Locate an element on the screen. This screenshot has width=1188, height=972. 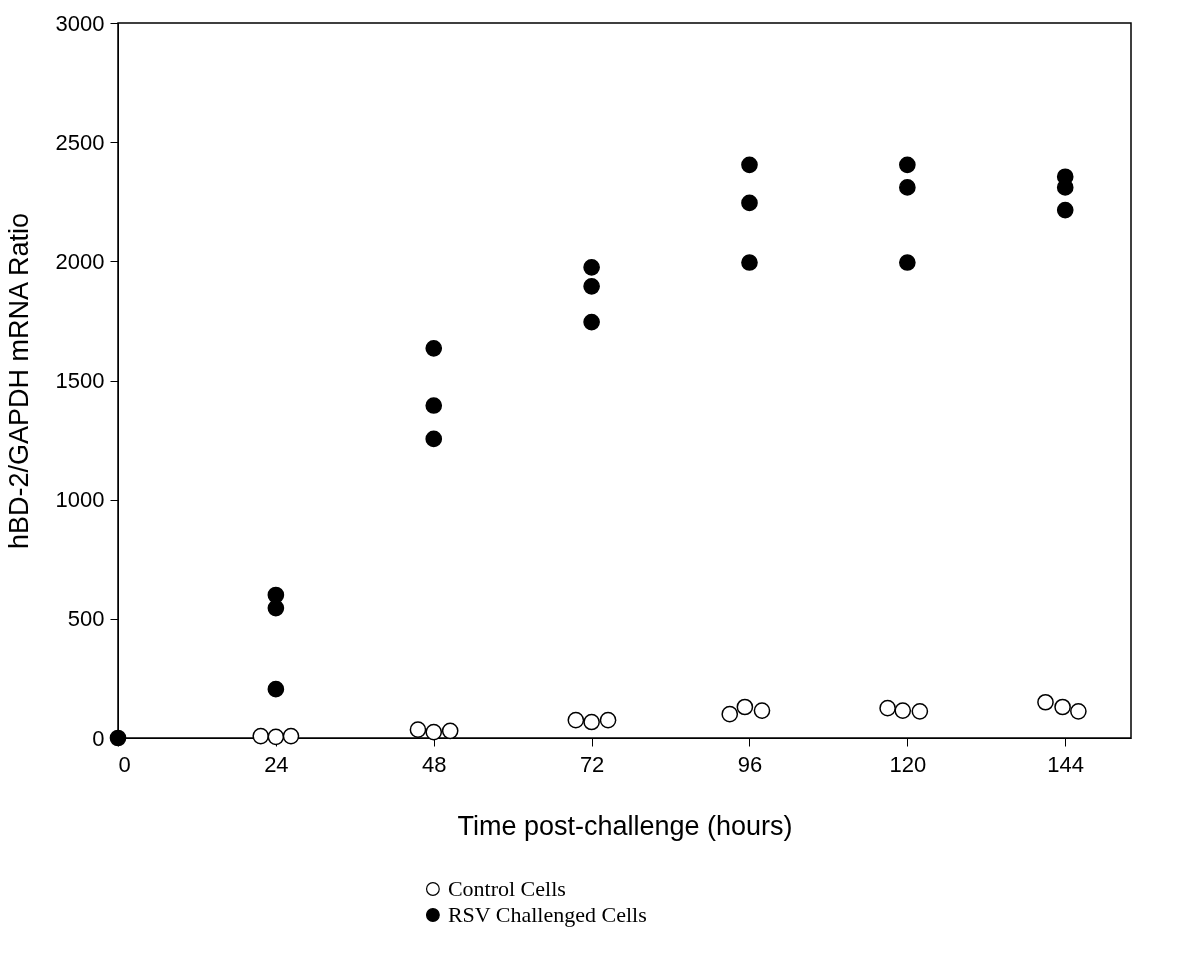
x-tick-label: 120 is located at coordinates (908, 764).